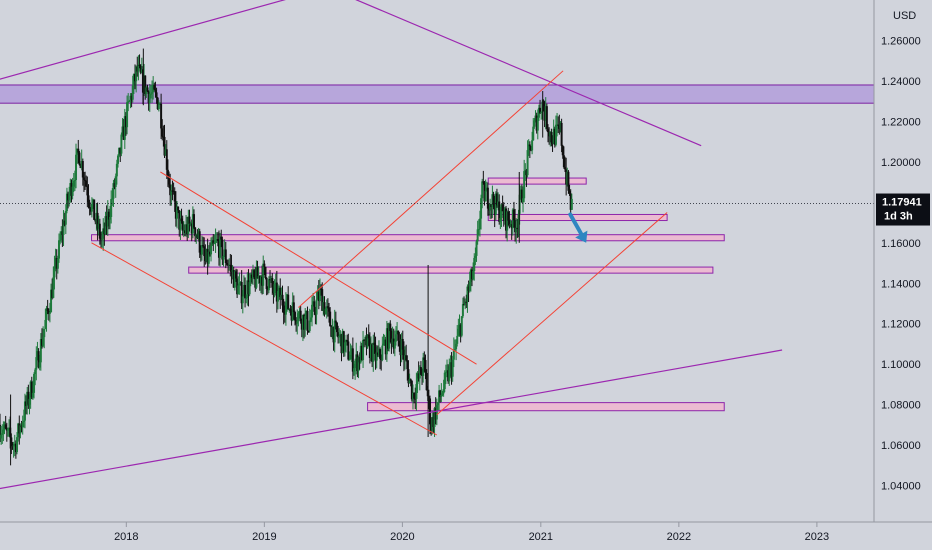 This screenshot has height=550, width=932. I want to click on y-tick-label: 1.10000, so click(901, 365).